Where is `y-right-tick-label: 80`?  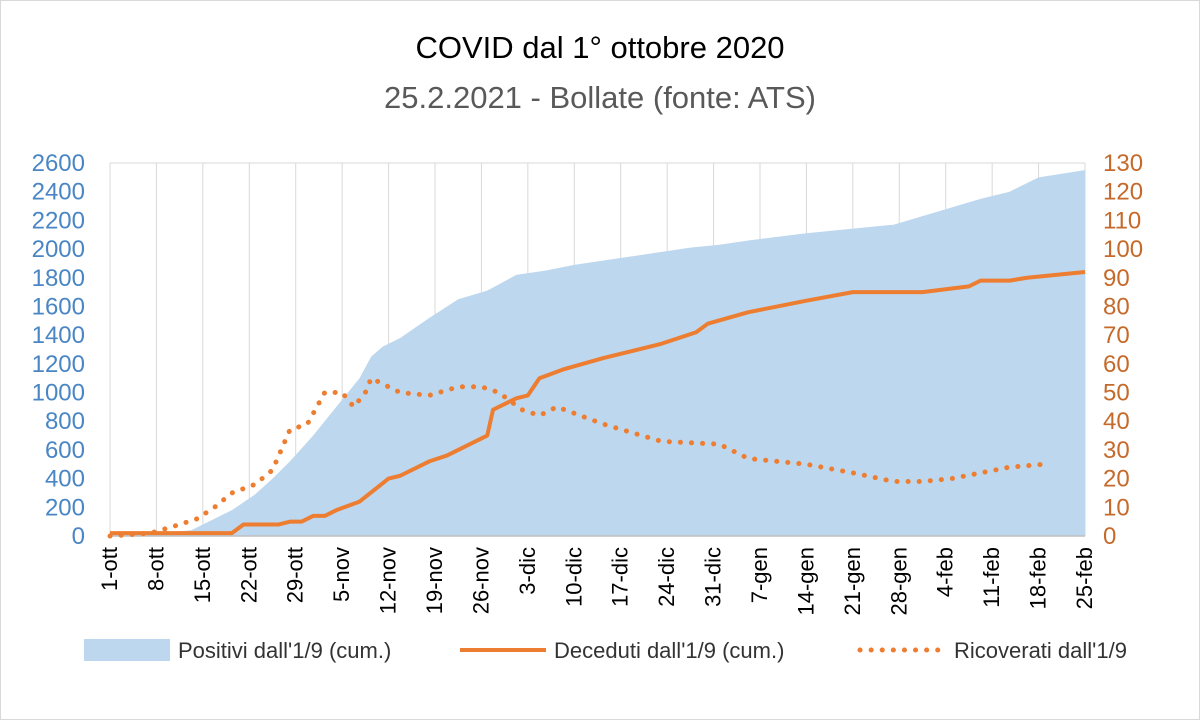 y-right-tick-label: 80 is located at coordinates (1116, 306).